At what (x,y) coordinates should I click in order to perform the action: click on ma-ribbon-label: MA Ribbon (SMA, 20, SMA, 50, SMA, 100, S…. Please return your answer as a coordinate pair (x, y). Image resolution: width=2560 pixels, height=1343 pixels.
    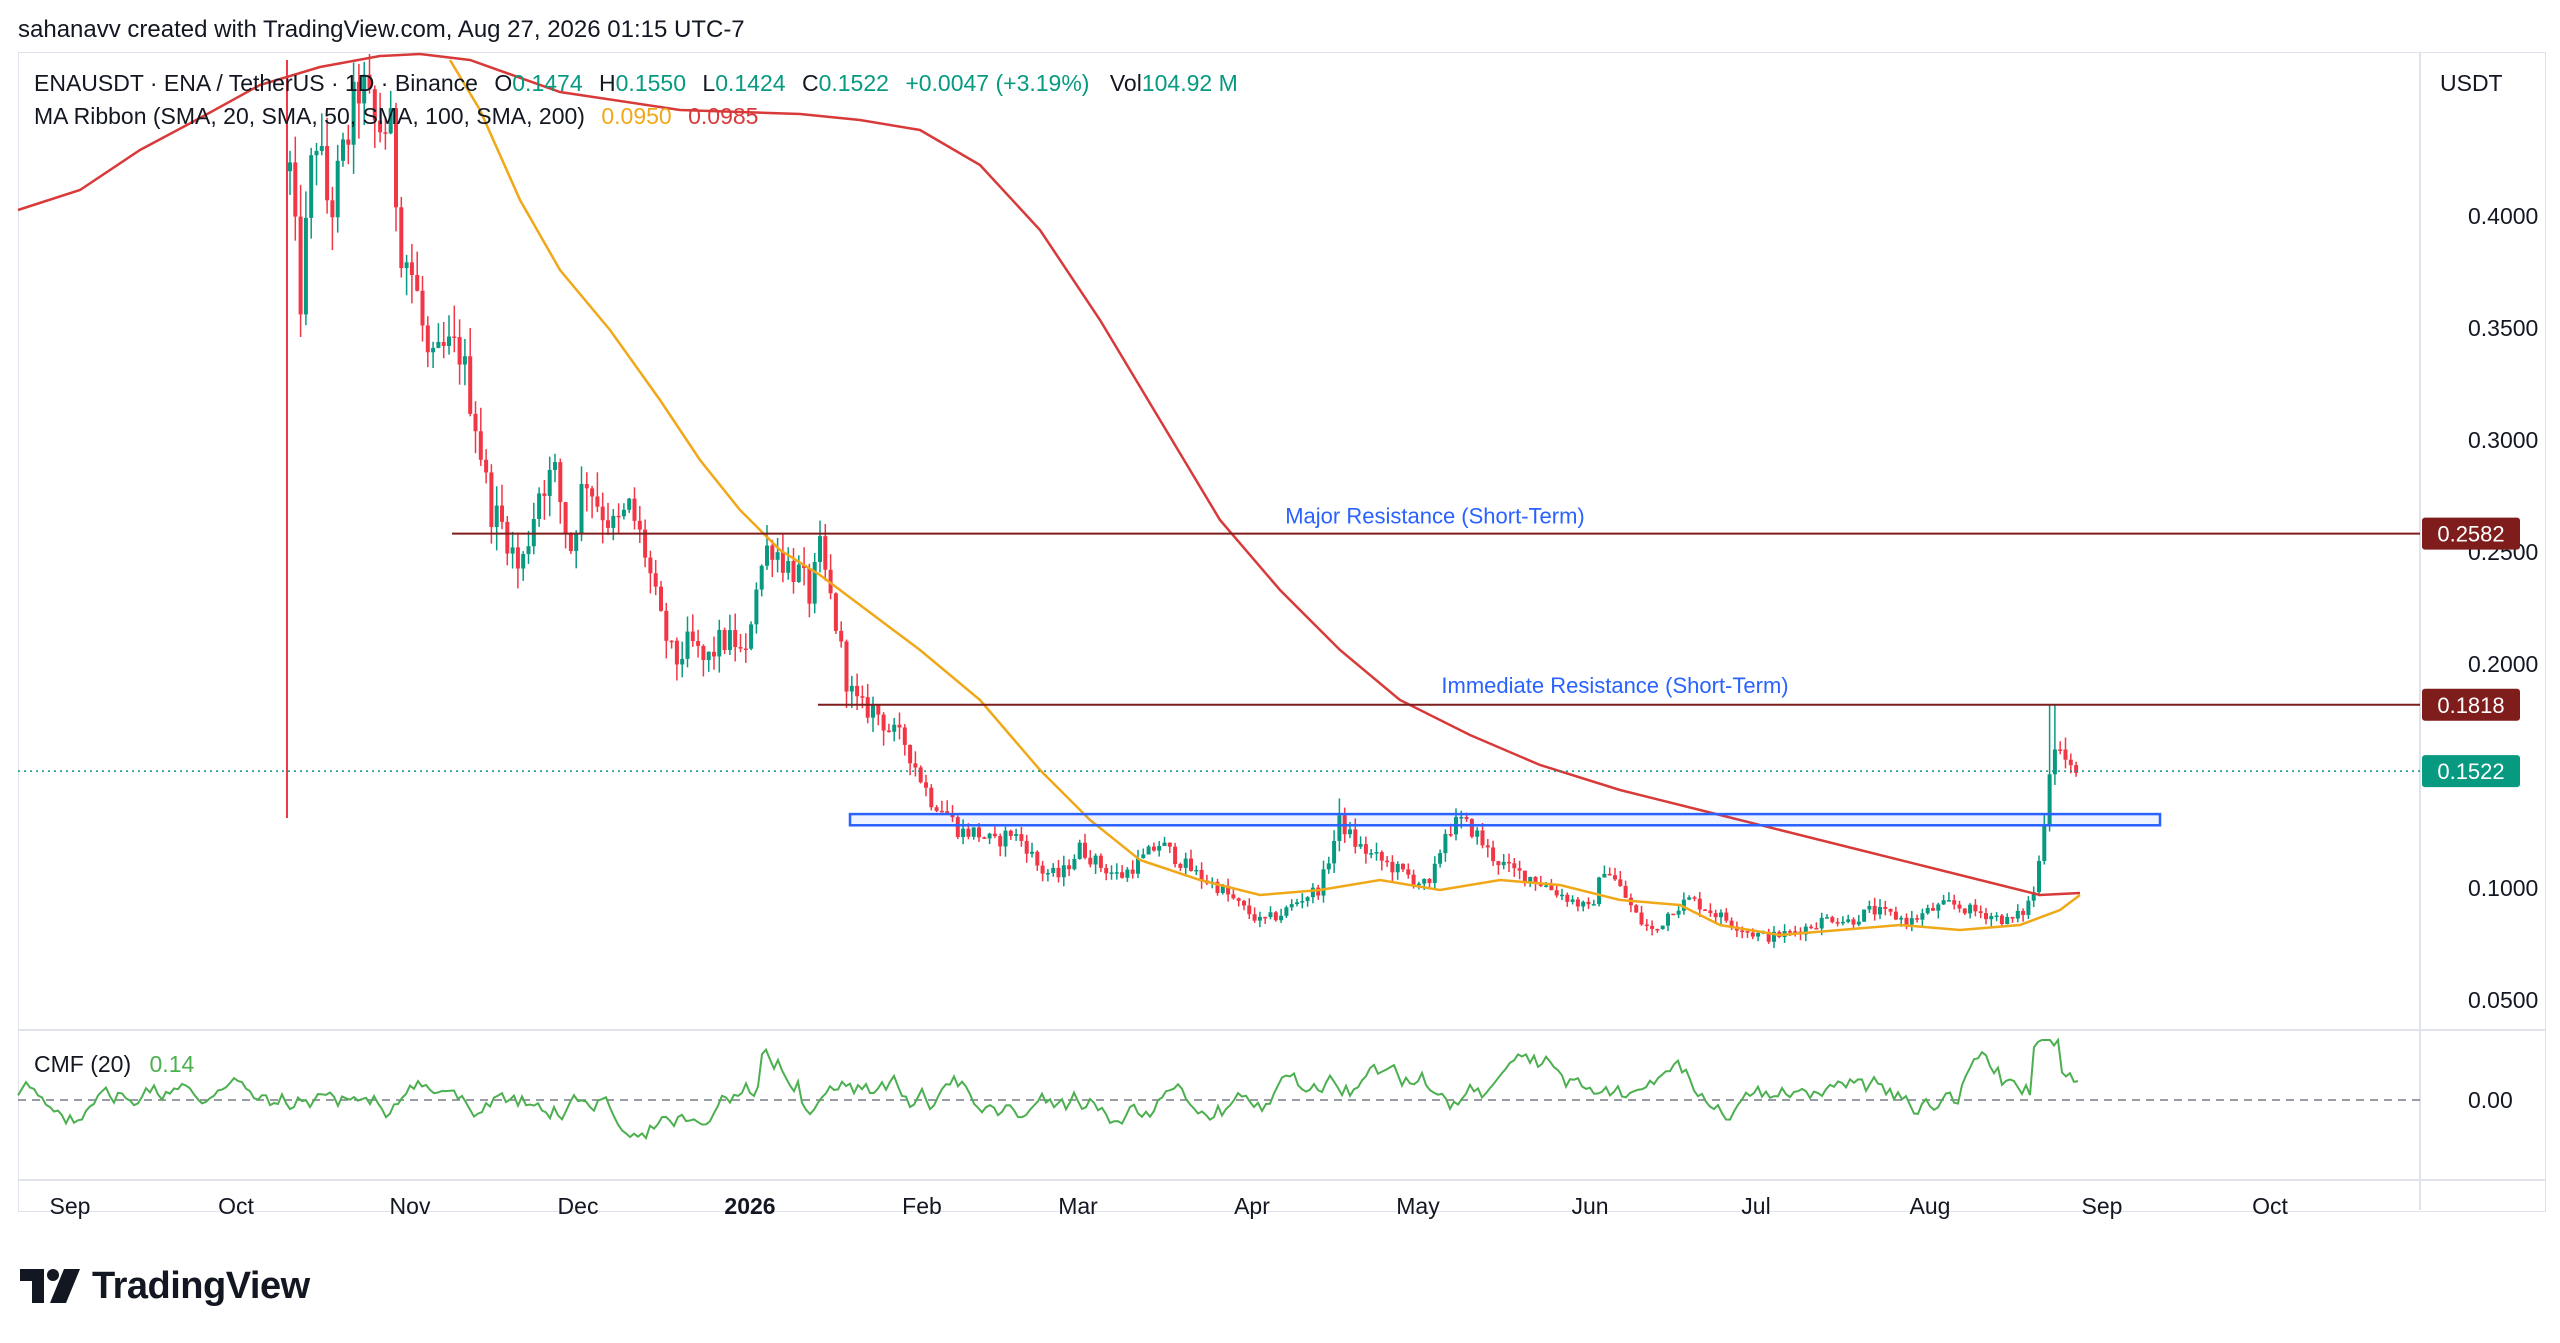
    Looking at the image, I should click on (309, 116).